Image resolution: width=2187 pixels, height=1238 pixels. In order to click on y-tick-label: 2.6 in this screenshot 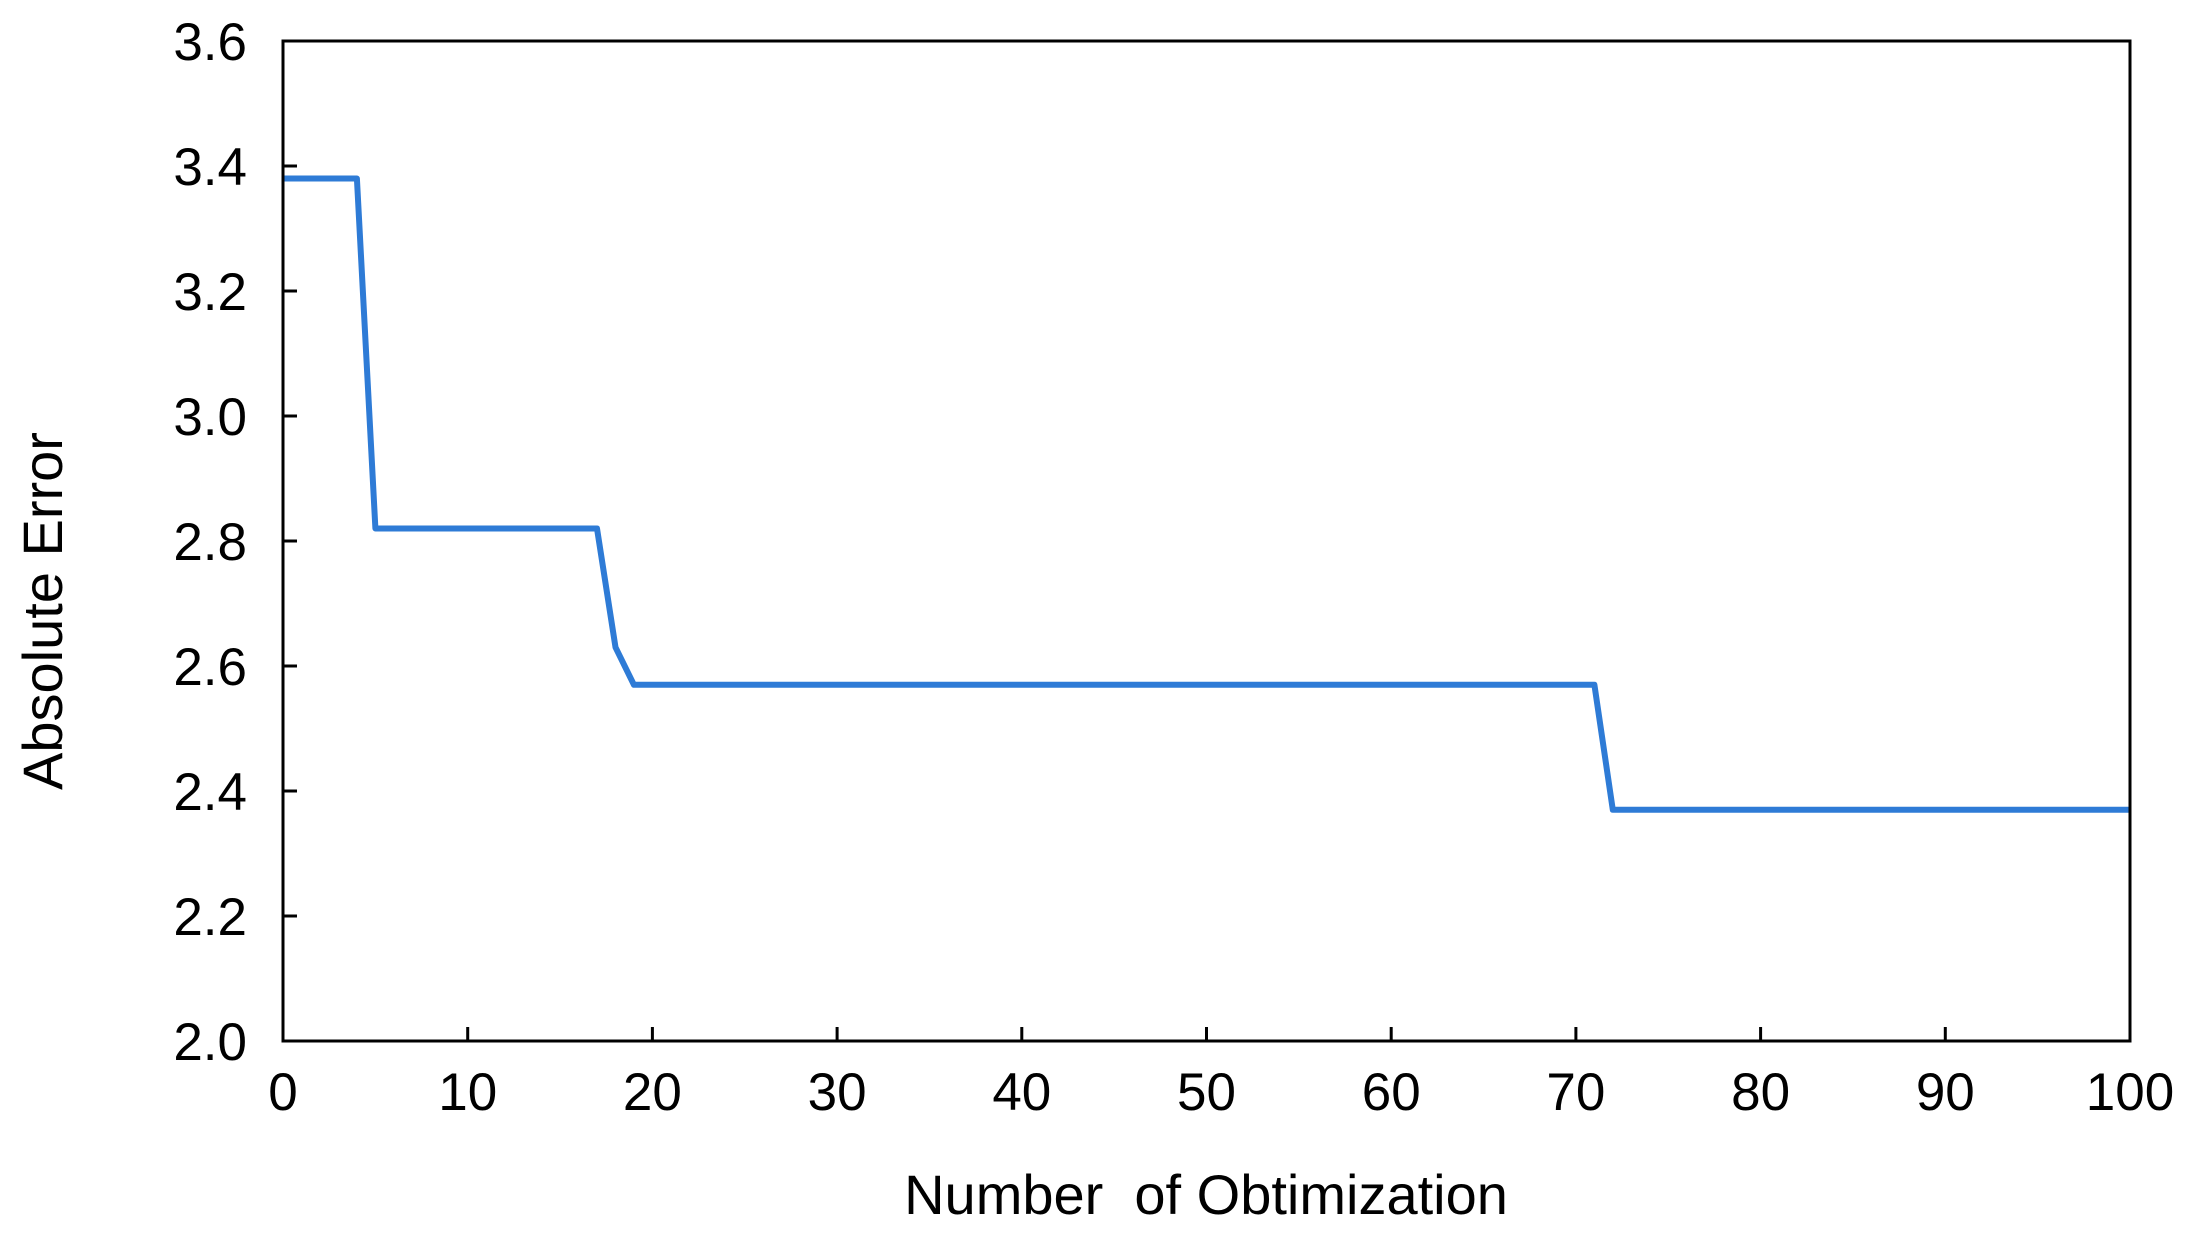, I will do `click(210, 667)`.